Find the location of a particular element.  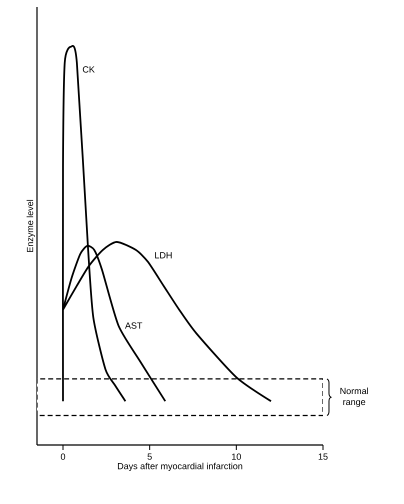

band-label: Normal range is located at coordinates (354, 397).